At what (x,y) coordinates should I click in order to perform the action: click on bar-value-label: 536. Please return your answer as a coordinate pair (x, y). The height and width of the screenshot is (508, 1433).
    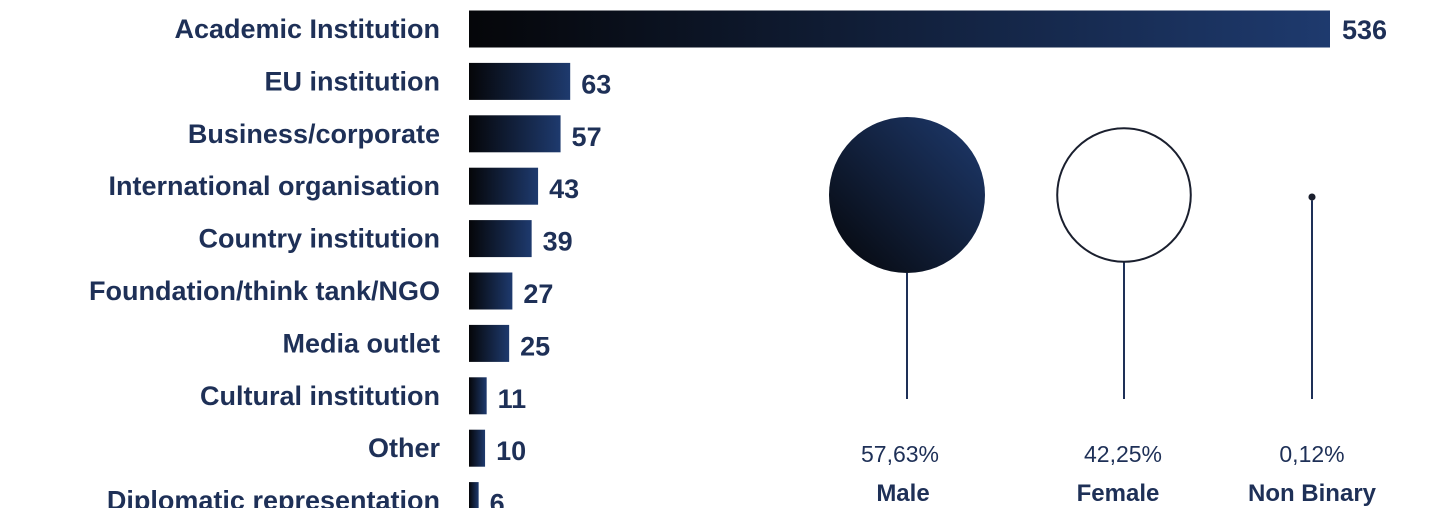
    Looking at the image, I should click on (1364, 30).